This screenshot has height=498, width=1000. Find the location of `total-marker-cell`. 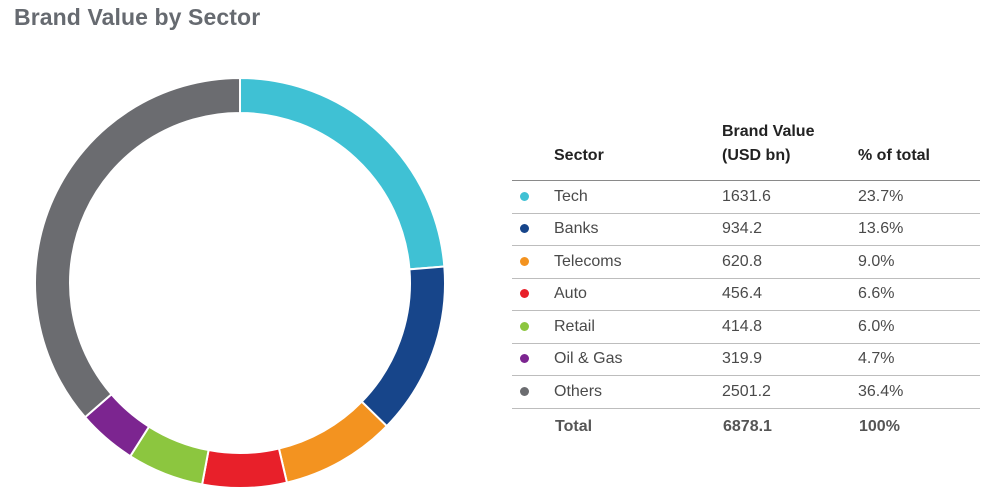

total-marker-cell is located at coordinates (533, 424).